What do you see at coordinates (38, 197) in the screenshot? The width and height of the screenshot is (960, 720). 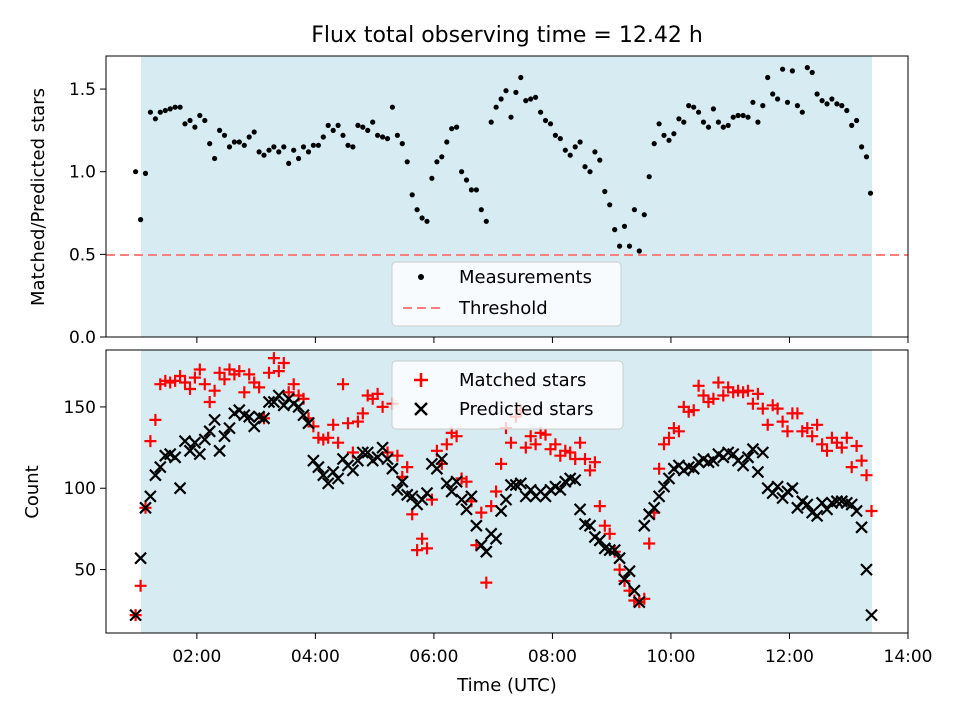 I see `top-y-axis-label: Matched/Predicted stars` at bounding box center [38, 197].